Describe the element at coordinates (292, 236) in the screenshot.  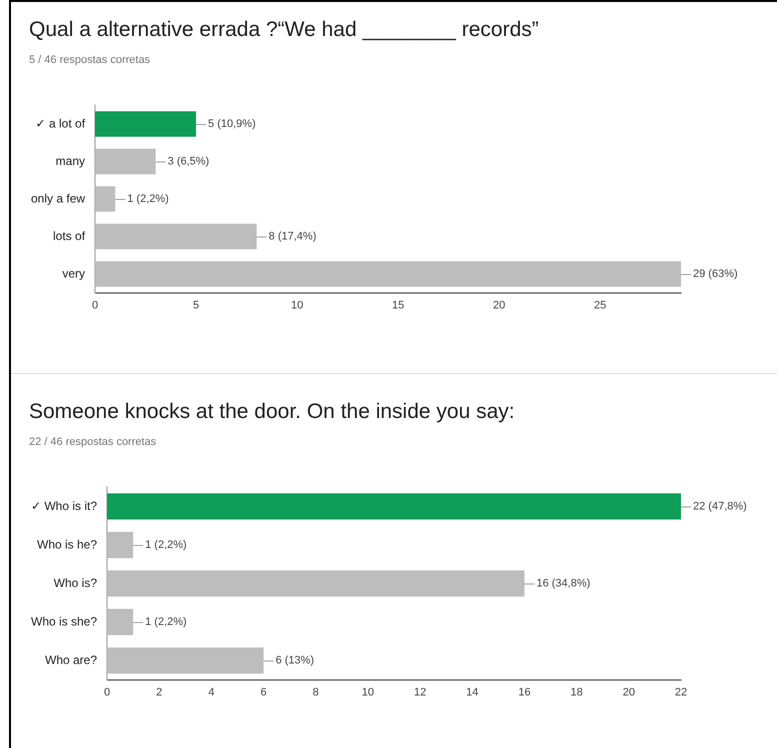
I see `data-label: 8 (17,4%)` at that location.